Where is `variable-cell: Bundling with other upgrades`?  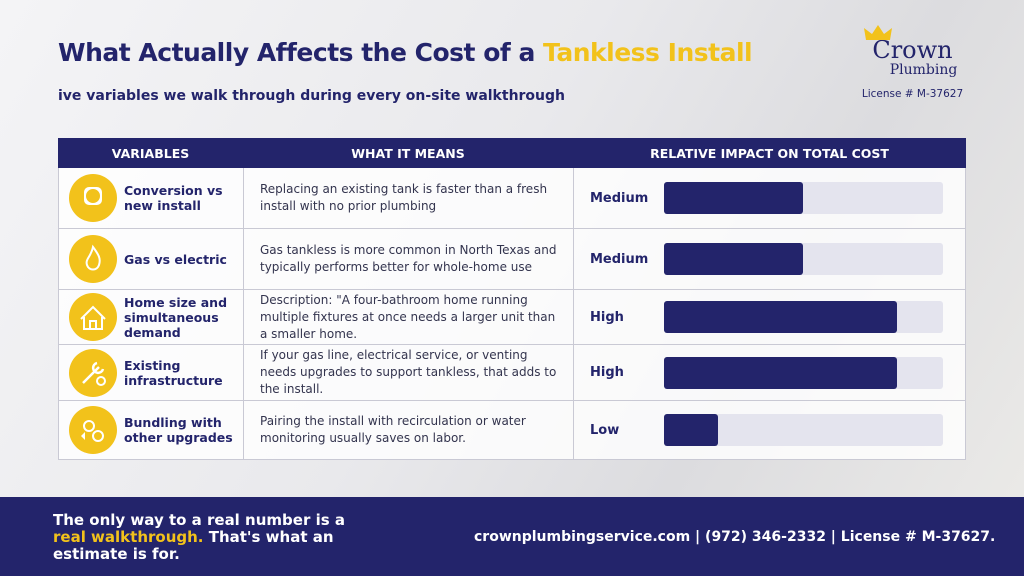
variable-cell: Bundling with other upgrades is located at coordinates (151, 430).